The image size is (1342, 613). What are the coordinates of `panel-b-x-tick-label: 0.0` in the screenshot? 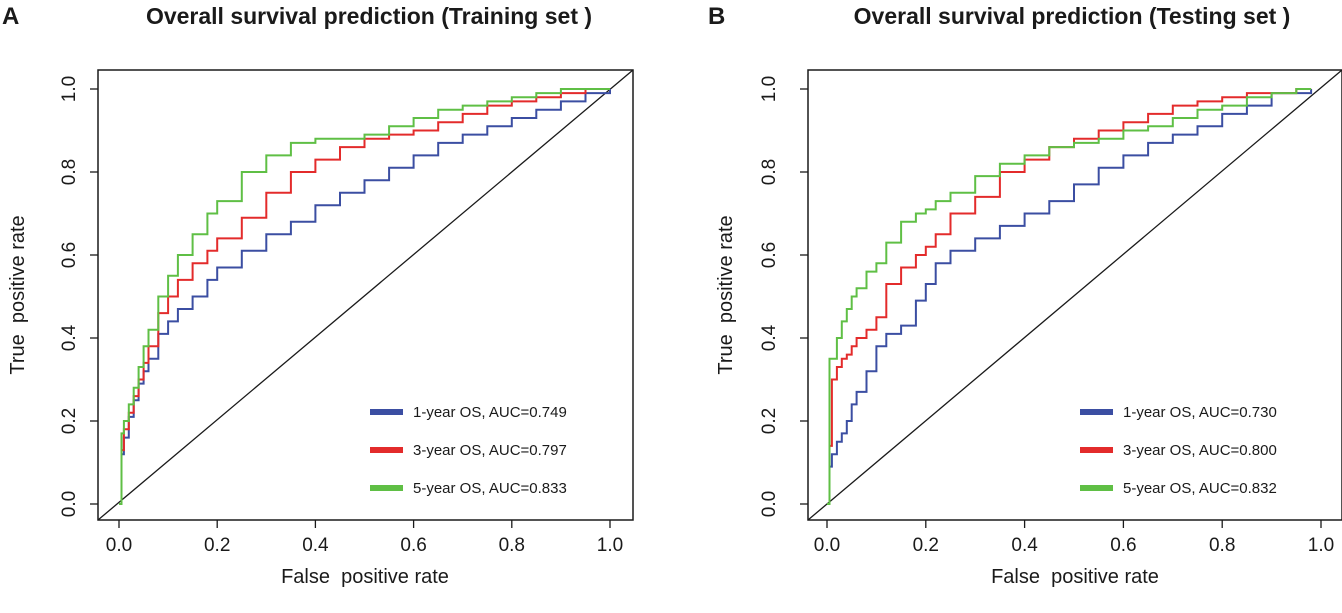 It's located at (827, 545).